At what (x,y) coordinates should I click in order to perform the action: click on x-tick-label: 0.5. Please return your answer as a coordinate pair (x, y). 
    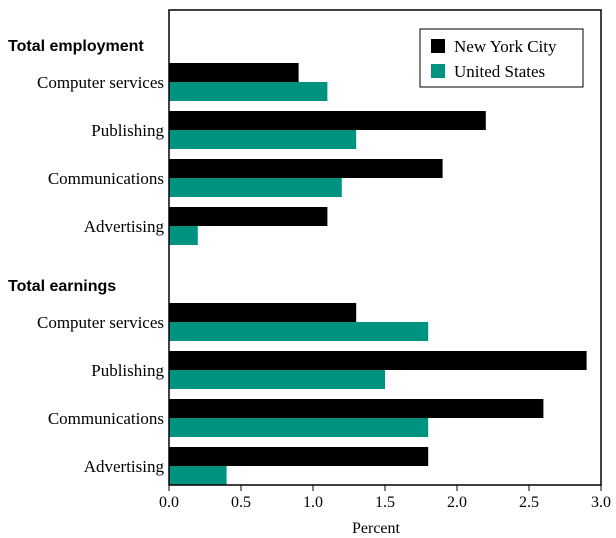
    Looking at the image, I should click on (241, 502).